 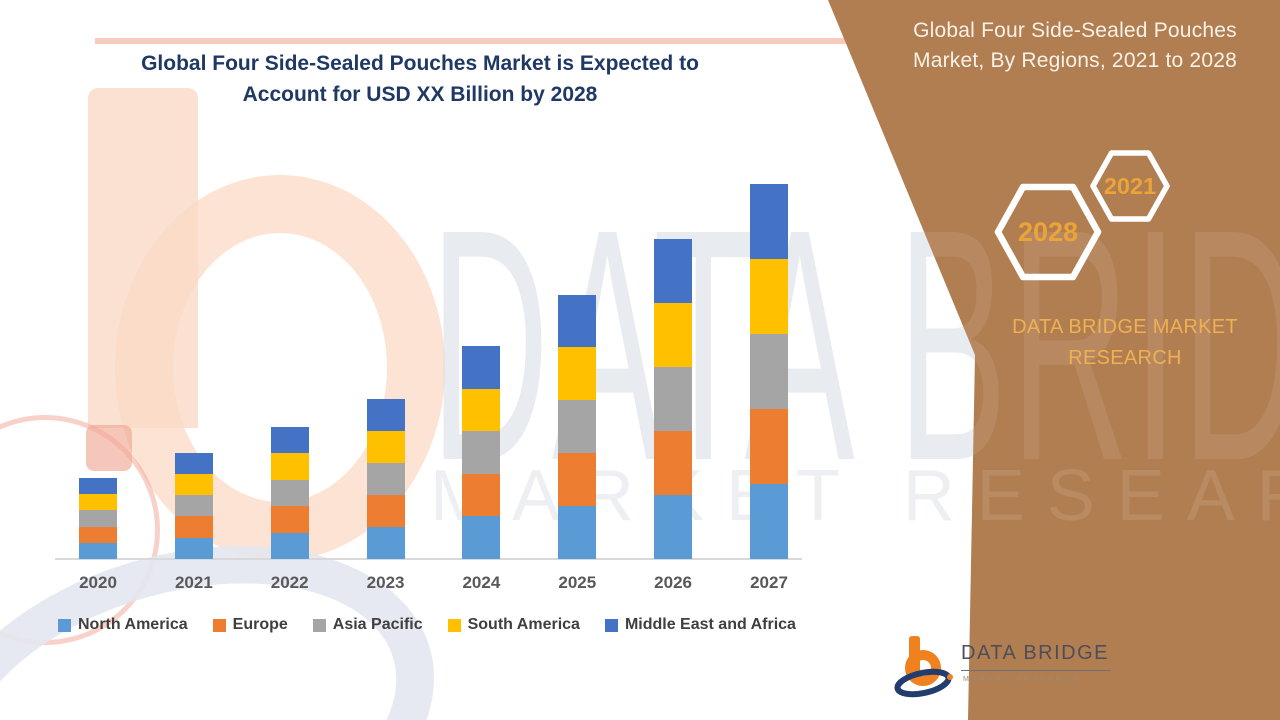 I want to click on data-bridge-logo-icon, so click(x=923, y=667).